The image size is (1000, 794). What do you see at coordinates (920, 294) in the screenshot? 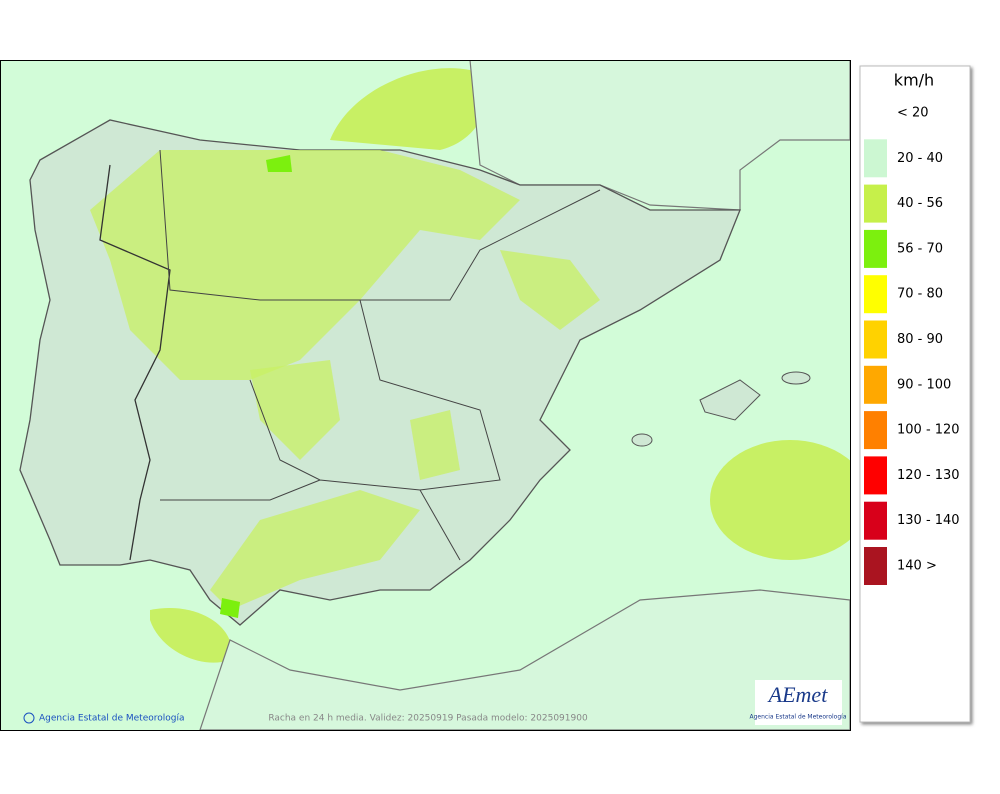
I see `legend-label: 70 - 80` at bounding box center [920, 294].